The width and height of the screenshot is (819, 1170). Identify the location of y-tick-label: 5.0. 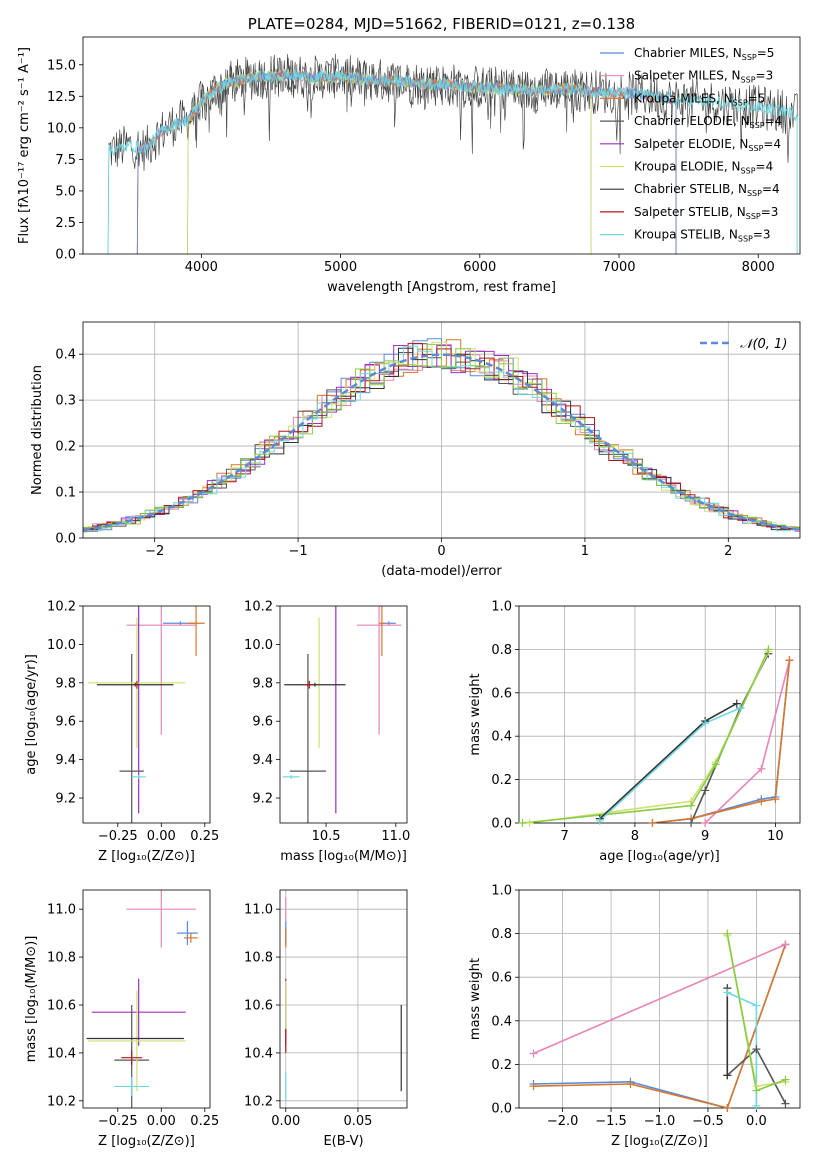
(65, 191).